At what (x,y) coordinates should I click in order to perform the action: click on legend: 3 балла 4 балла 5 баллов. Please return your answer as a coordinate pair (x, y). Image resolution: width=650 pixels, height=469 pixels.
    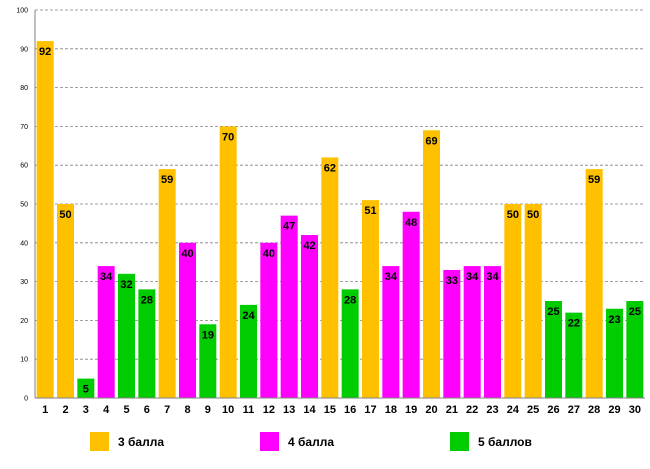
    Looking at the image, I should click on (311, 441).